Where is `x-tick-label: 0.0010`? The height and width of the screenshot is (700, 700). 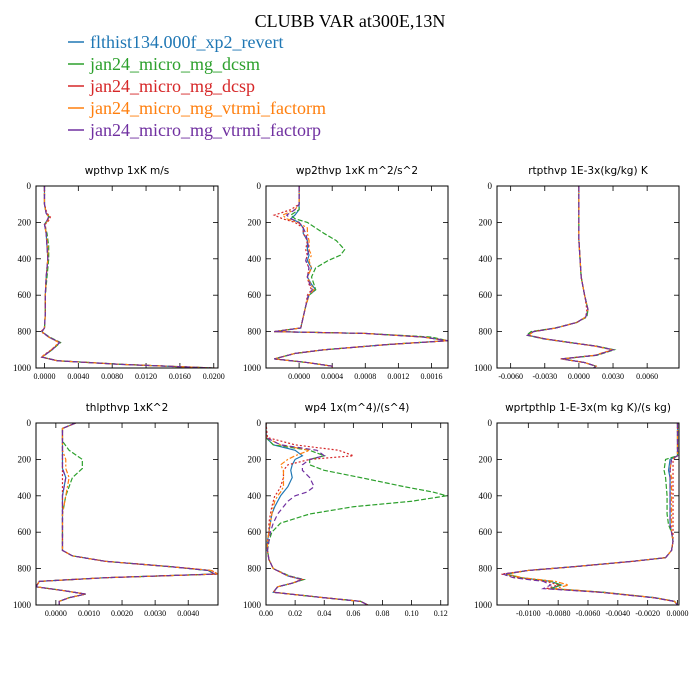 x-tick-label: 0.0010 is located at coordinates (89, 613).